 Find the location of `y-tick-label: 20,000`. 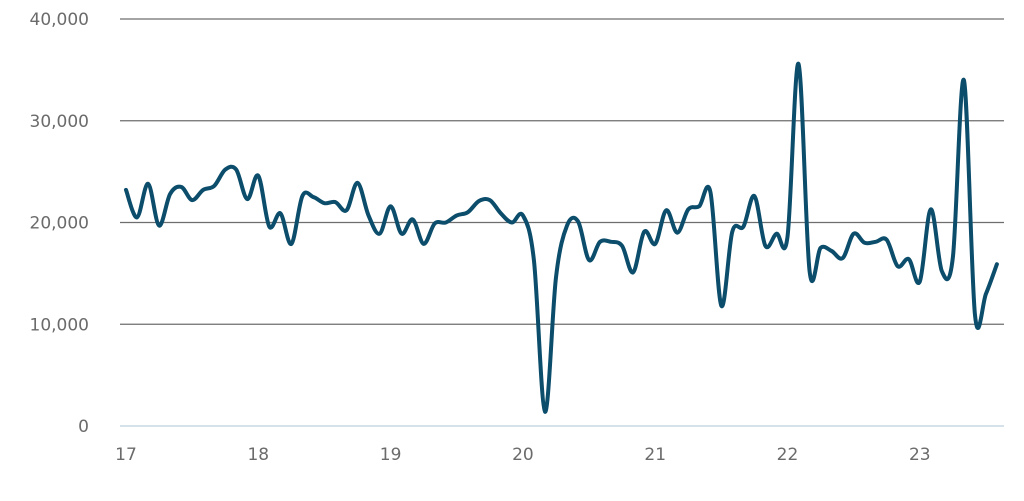

y-tick-label: 20,000 is located at coordinates (59, 224).